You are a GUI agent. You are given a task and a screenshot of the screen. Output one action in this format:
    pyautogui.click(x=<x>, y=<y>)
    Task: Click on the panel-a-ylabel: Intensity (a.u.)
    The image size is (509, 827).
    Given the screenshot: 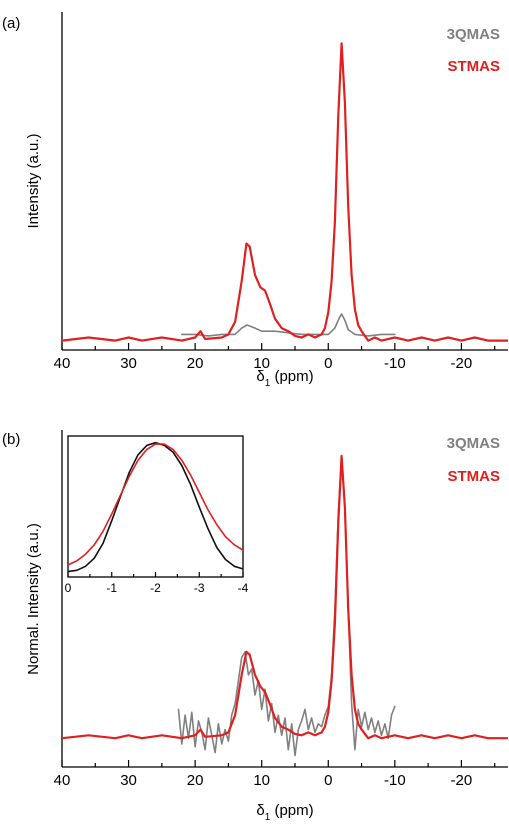 What is the action you would take?
    pyautogui.click(x=33, y=180)
    